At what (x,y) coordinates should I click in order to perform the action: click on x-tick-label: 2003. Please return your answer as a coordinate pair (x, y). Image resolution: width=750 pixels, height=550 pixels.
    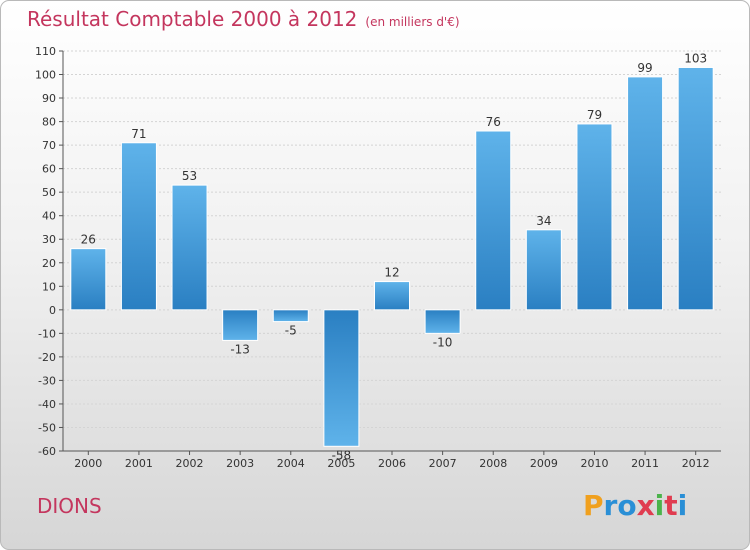
    Looking at the image, I should click on (240, 463).